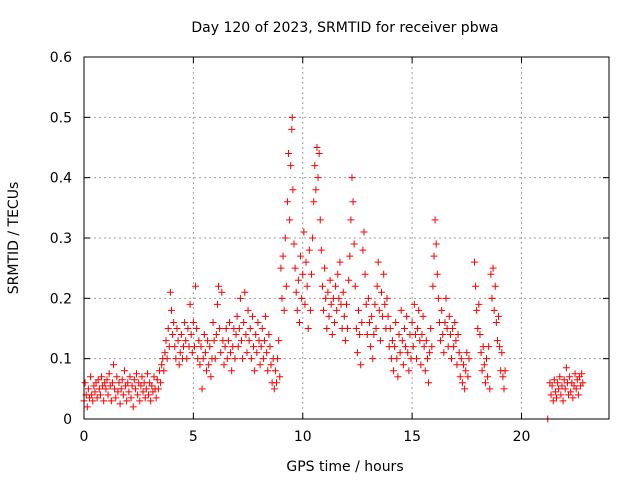  I want to click on y-tick-label: 0, so click(67, 420).